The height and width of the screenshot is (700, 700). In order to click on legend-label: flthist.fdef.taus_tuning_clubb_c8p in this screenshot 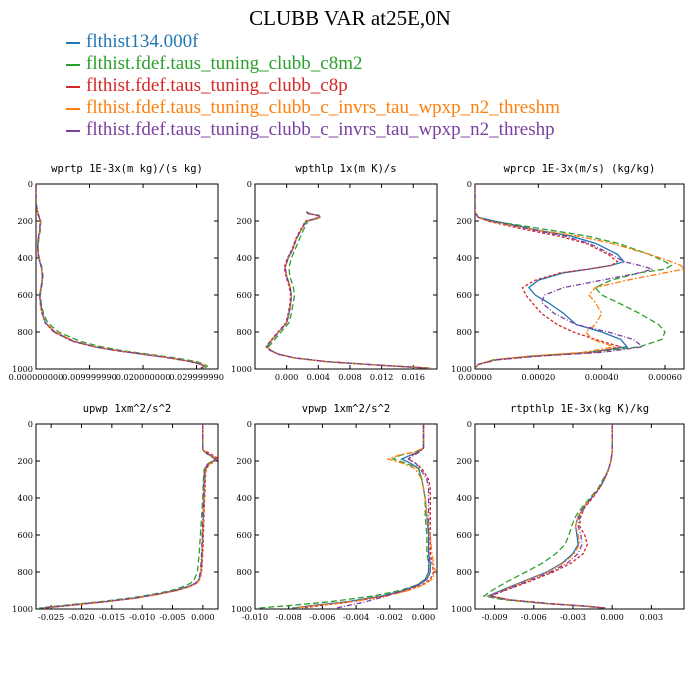, I will do `click(217, 85)`.